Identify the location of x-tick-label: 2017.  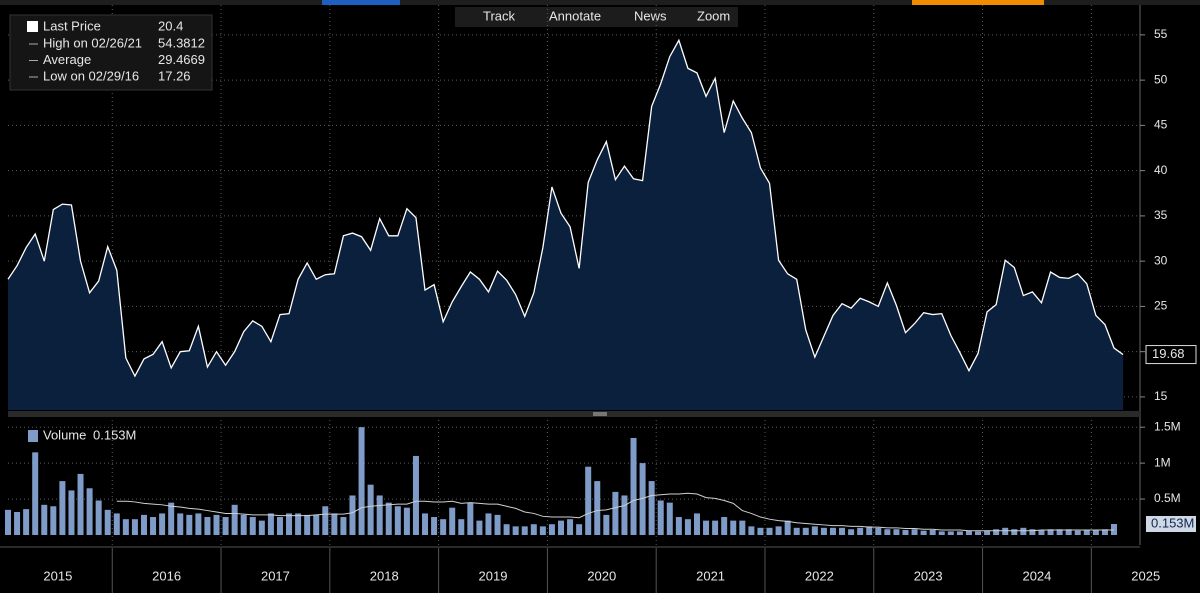
(275, 575).